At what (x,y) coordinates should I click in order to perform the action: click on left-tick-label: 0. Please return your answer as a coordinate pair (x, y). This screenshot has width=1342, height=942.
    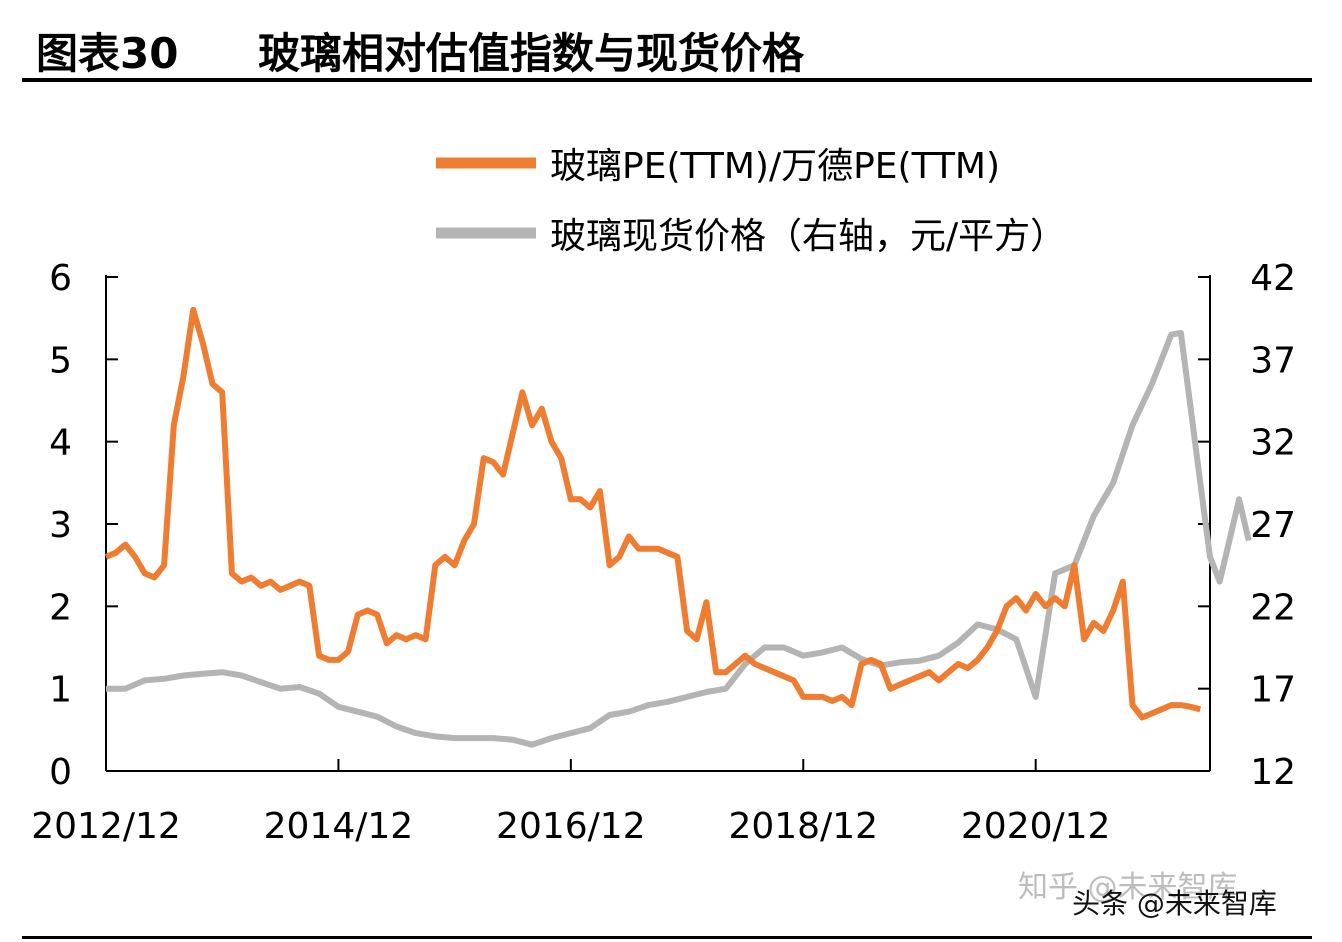
    Looking at the image, I should click on (60, 772).